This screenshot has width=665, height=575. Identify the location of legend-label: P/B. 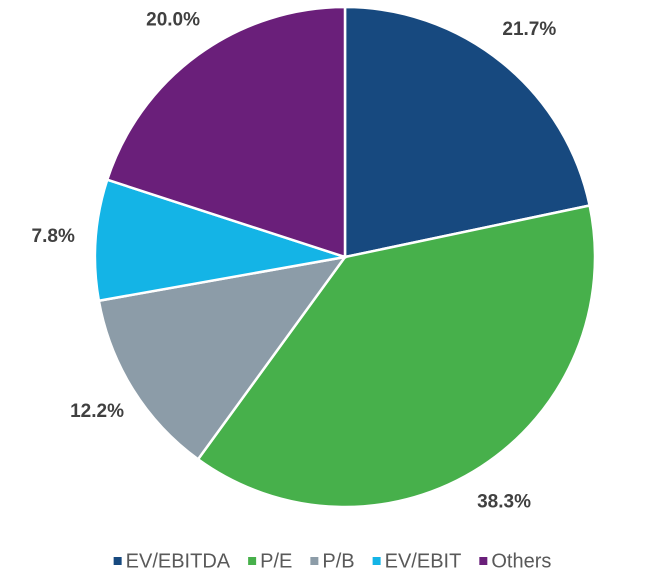
(338, 561).